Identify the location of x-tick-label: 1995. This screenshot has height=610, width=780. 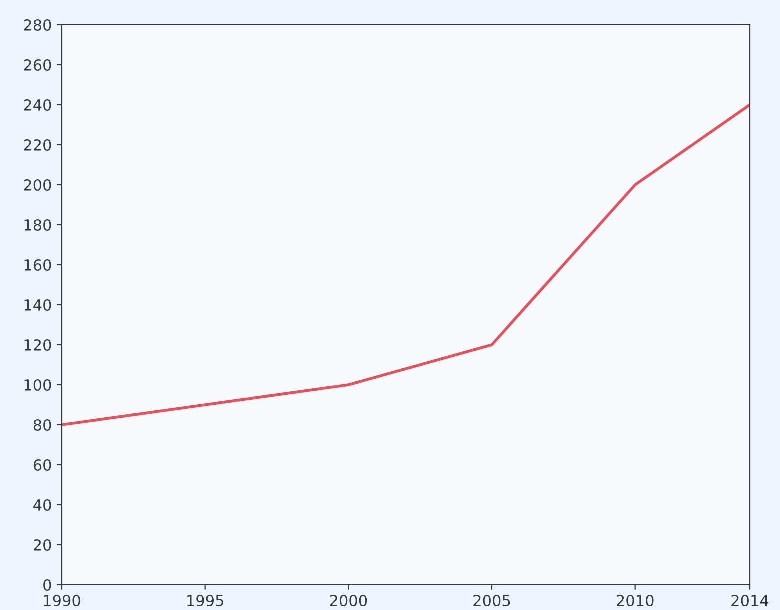
(206, 600).